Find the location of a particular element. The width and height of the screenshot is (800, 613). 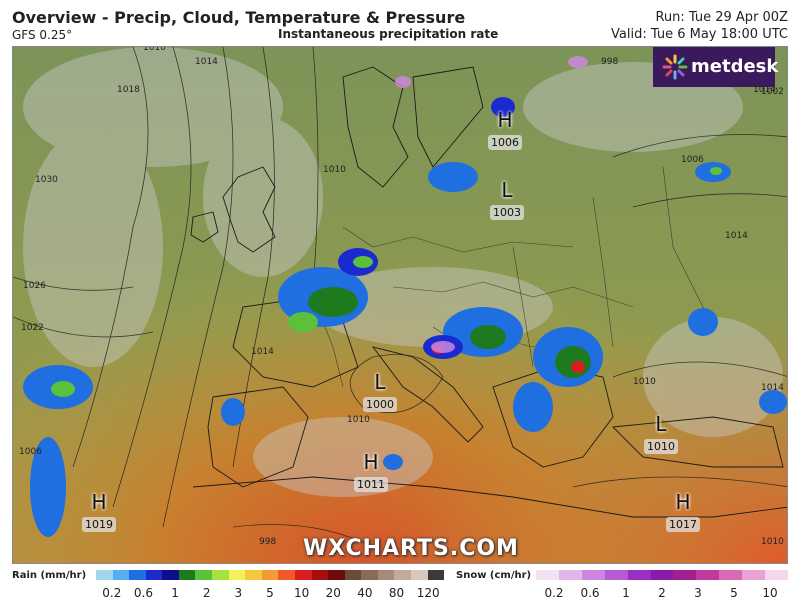

rain-legend-tick: 1 is located at coordinates (175, 593).